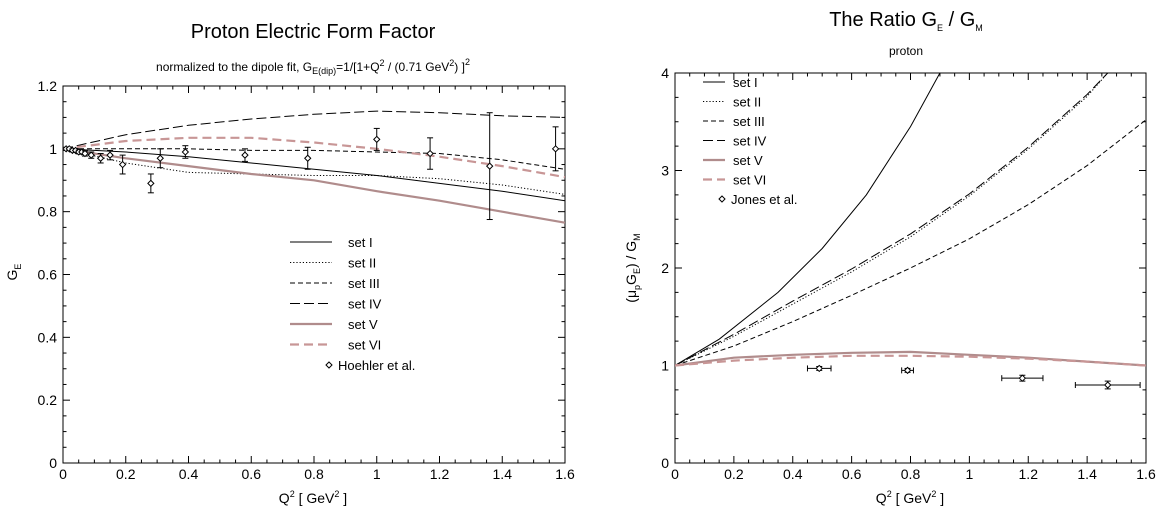 This screenshot has height=507, width=1163. I want to click on series-line-set-ii, so click(314, 171).